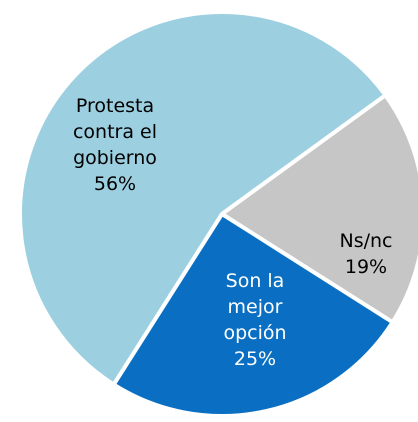 The height and width of the screenshot is (422, 418). I want to click on slice-label: Ns/nc 19%, so click(366, 254).